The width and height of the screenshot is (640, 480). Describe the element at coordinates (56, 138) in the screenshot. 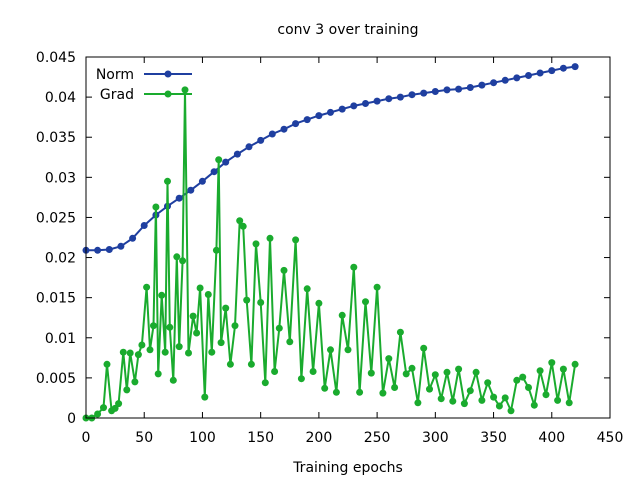

I see `y-tick-label: 0.035` at that location.